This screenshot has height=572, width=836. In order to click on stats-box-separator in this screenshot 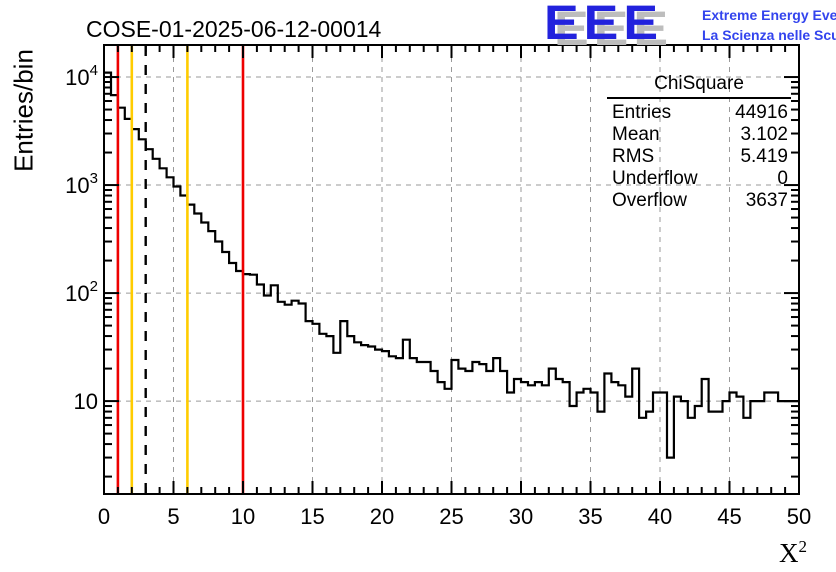, I will do `click(699, 98)`.